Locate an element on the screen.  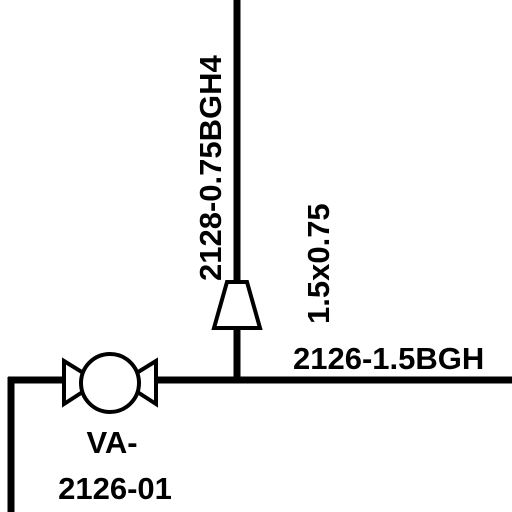
reducer-icon is located at coordinates (237, 305).